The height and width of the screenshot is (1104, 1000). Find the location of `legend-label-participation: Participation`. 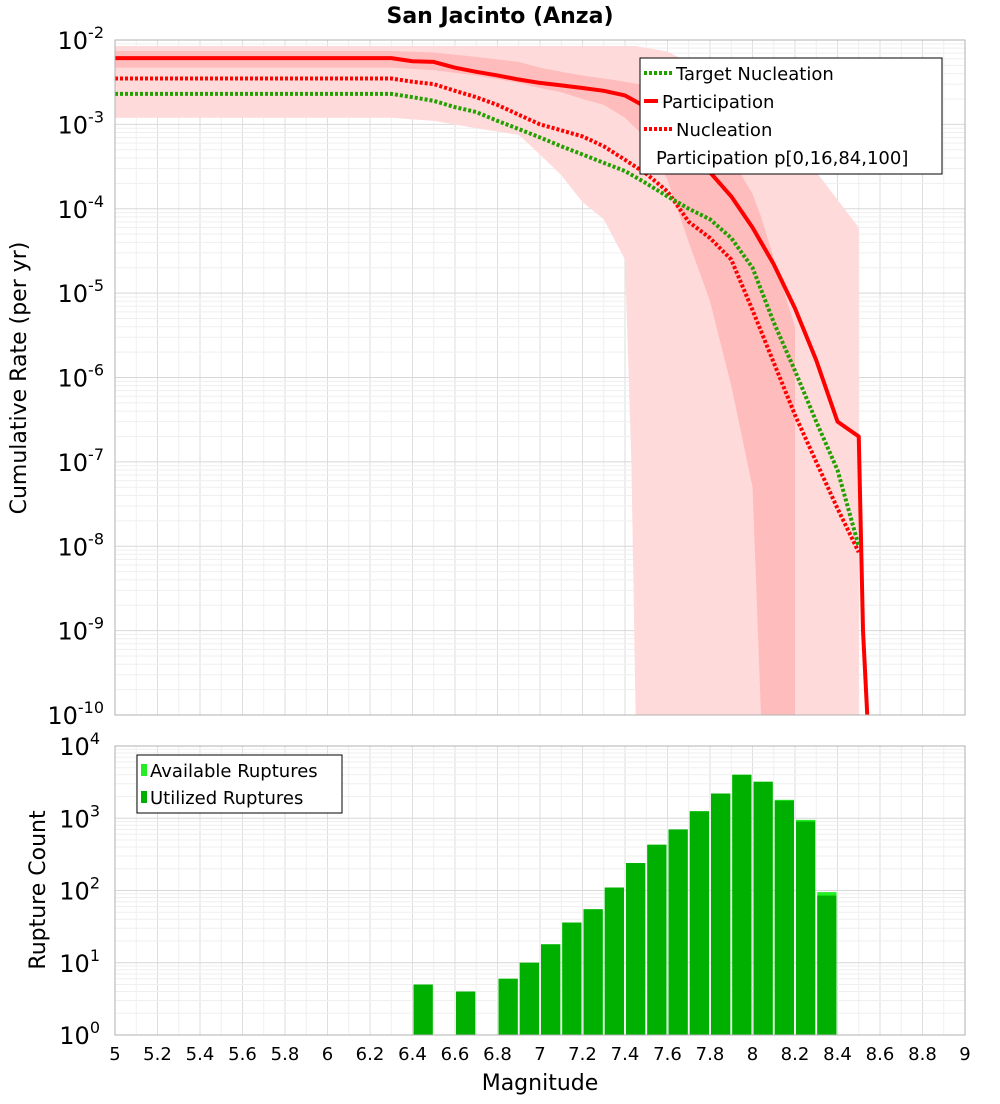

legend-label-participation: Participation is located at coordinates (718, 102).